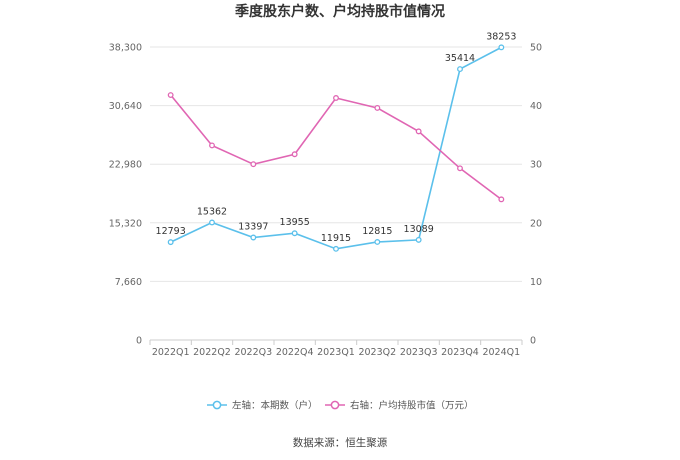  What do you see at coordinates (419, 229) in the screenshot?
I see `data-label: 13089` at bounding box center [419, 229].